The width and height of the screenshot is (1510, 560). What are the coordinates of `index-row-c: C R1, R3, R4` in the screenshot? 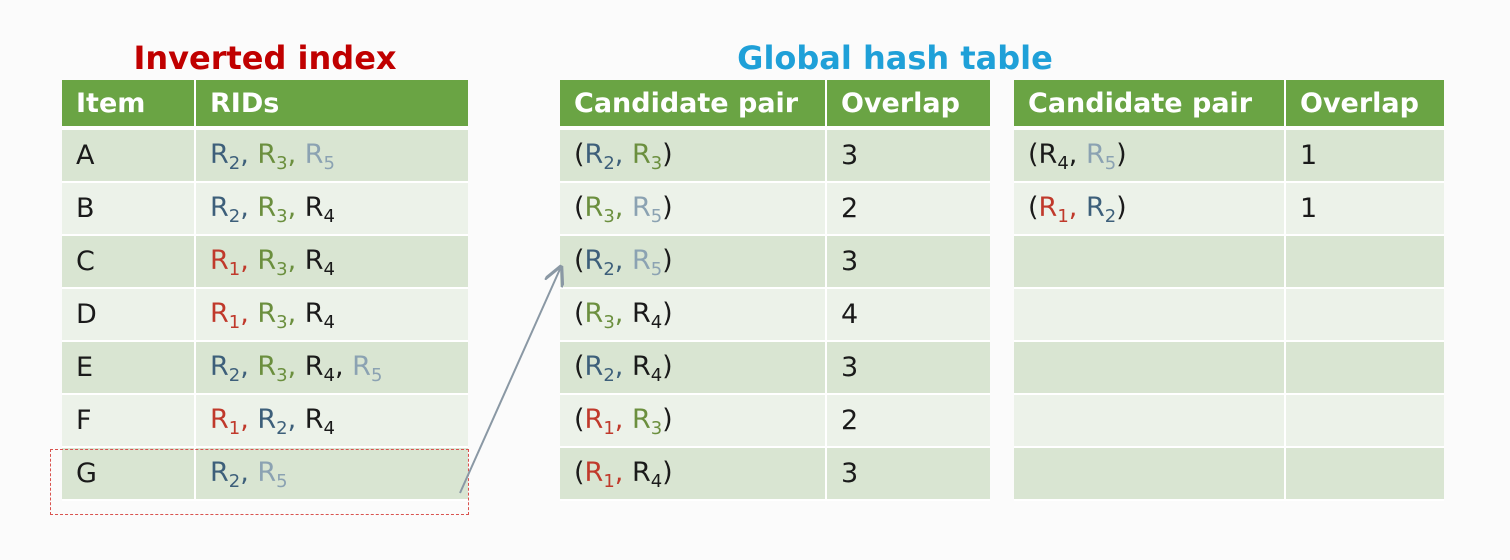 It's located at (265, 262).